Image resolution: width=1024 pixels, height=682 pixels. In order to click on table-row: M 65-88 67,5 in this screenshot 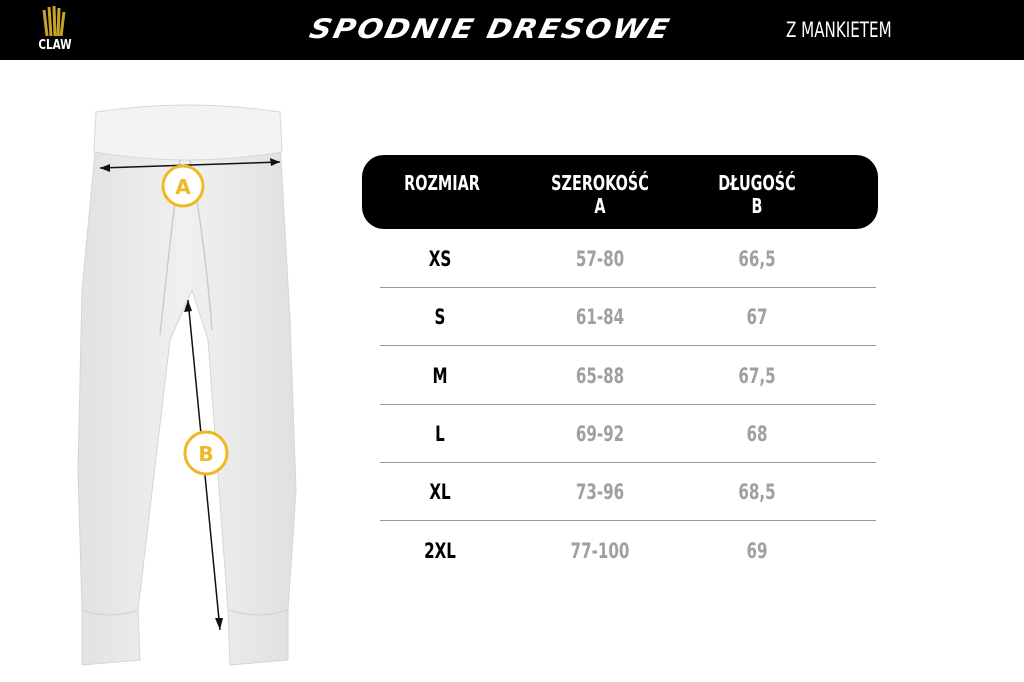, I will do `click(628, 376)`.